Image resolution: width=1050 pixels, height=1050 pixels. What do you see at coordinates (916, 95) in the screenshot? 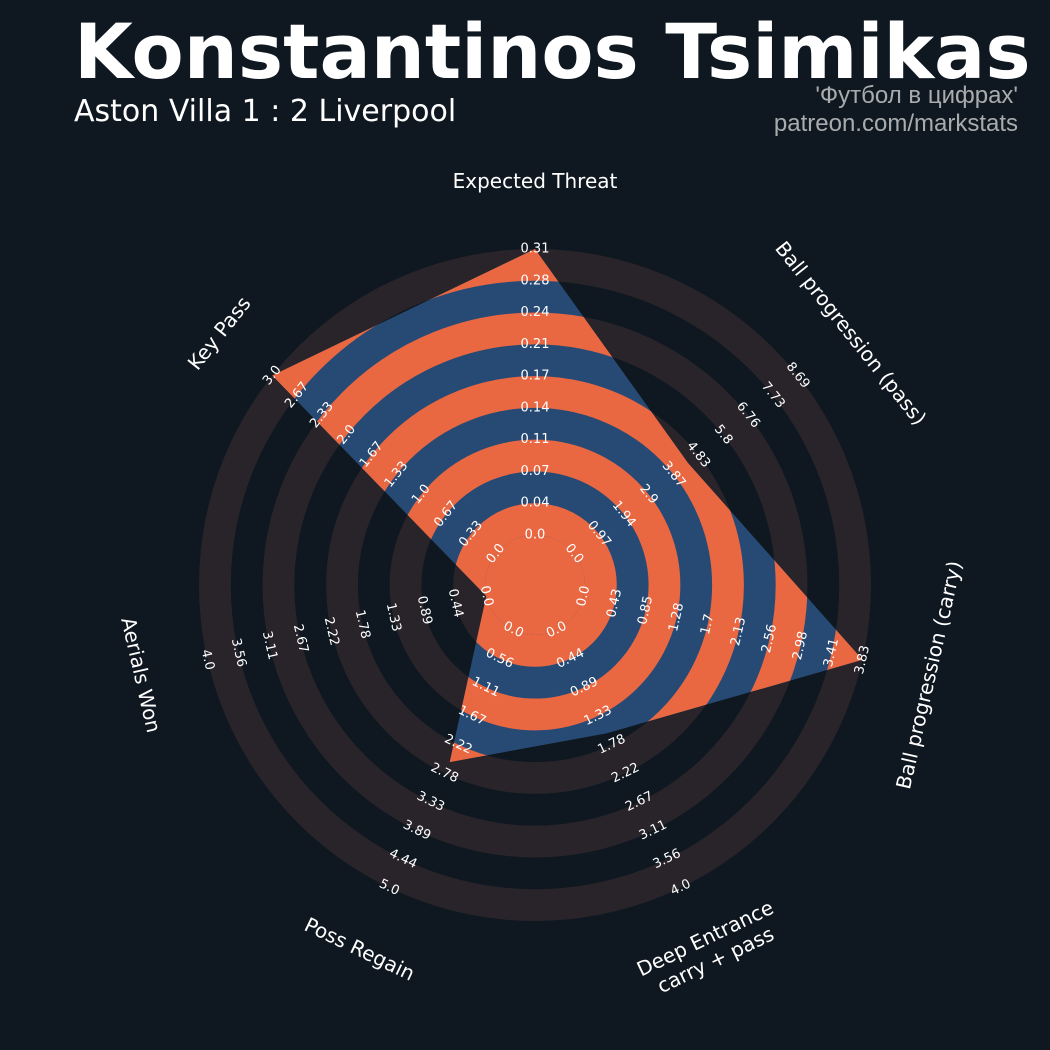
I see `credit-source: 'Футбол в цифрах'` at bounding box center [916, 95].